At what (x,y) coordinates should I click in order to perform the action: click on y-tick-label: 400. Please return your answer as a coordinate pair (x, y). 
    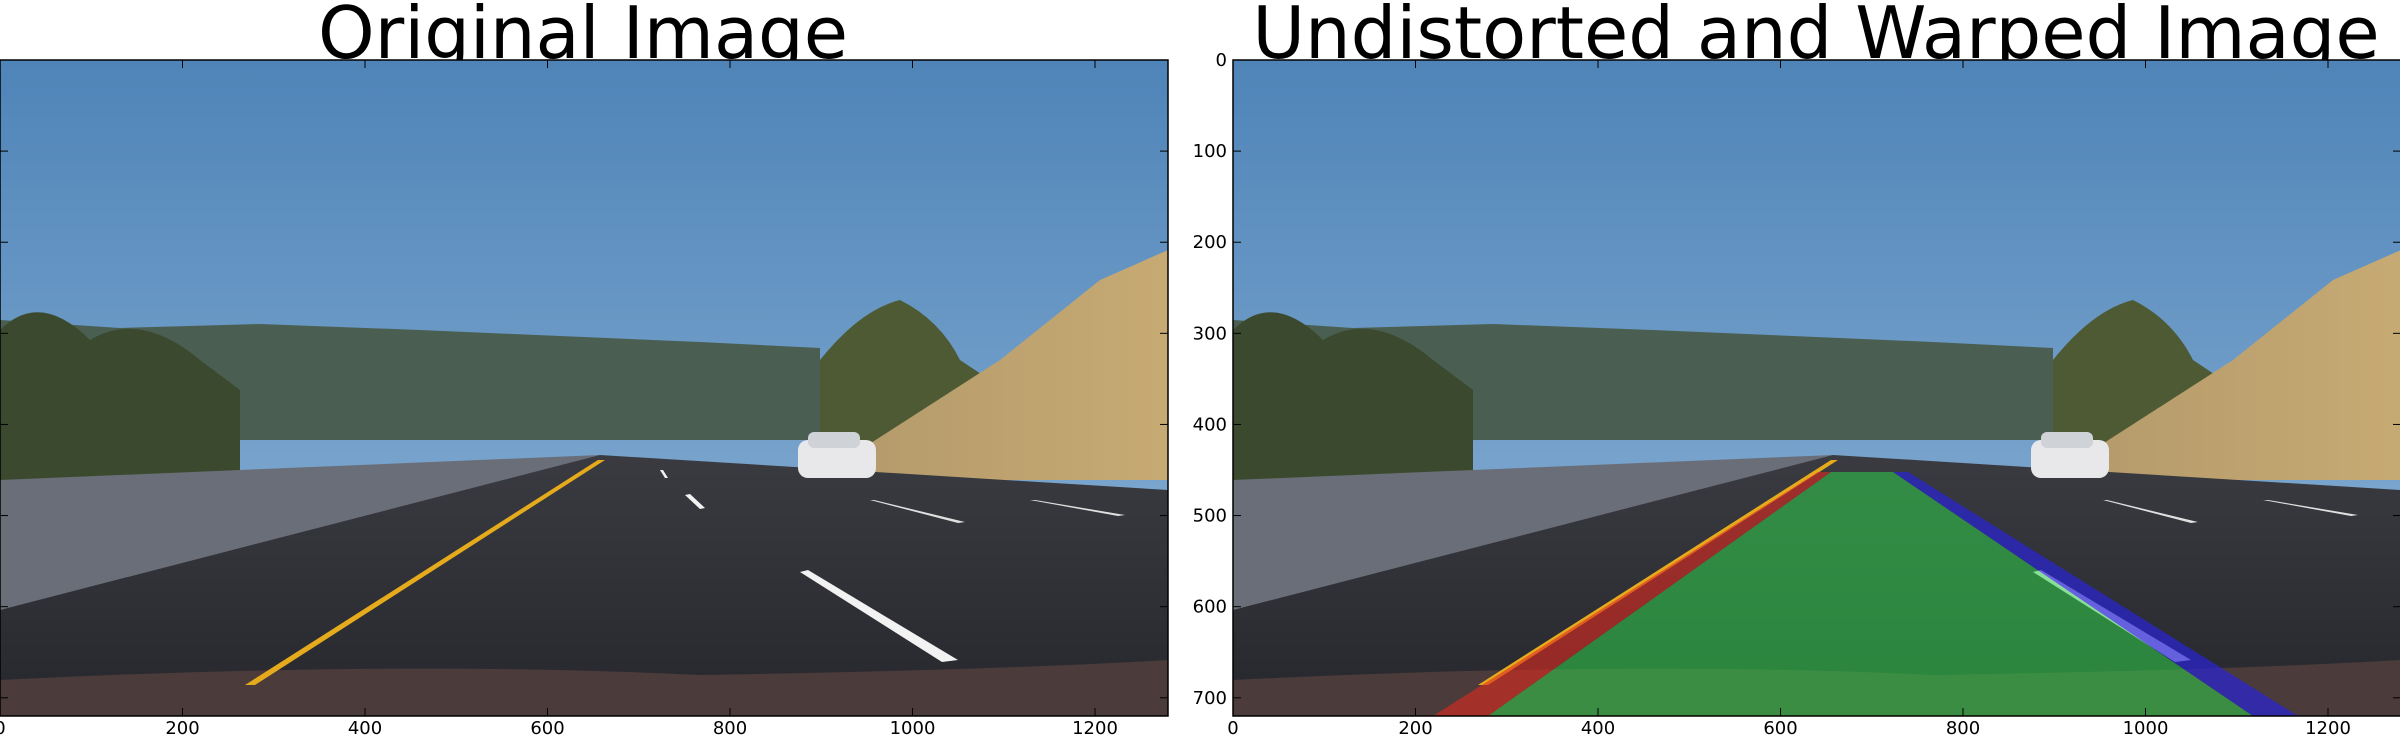
    Looking at the image, I should click on (1210, 424).